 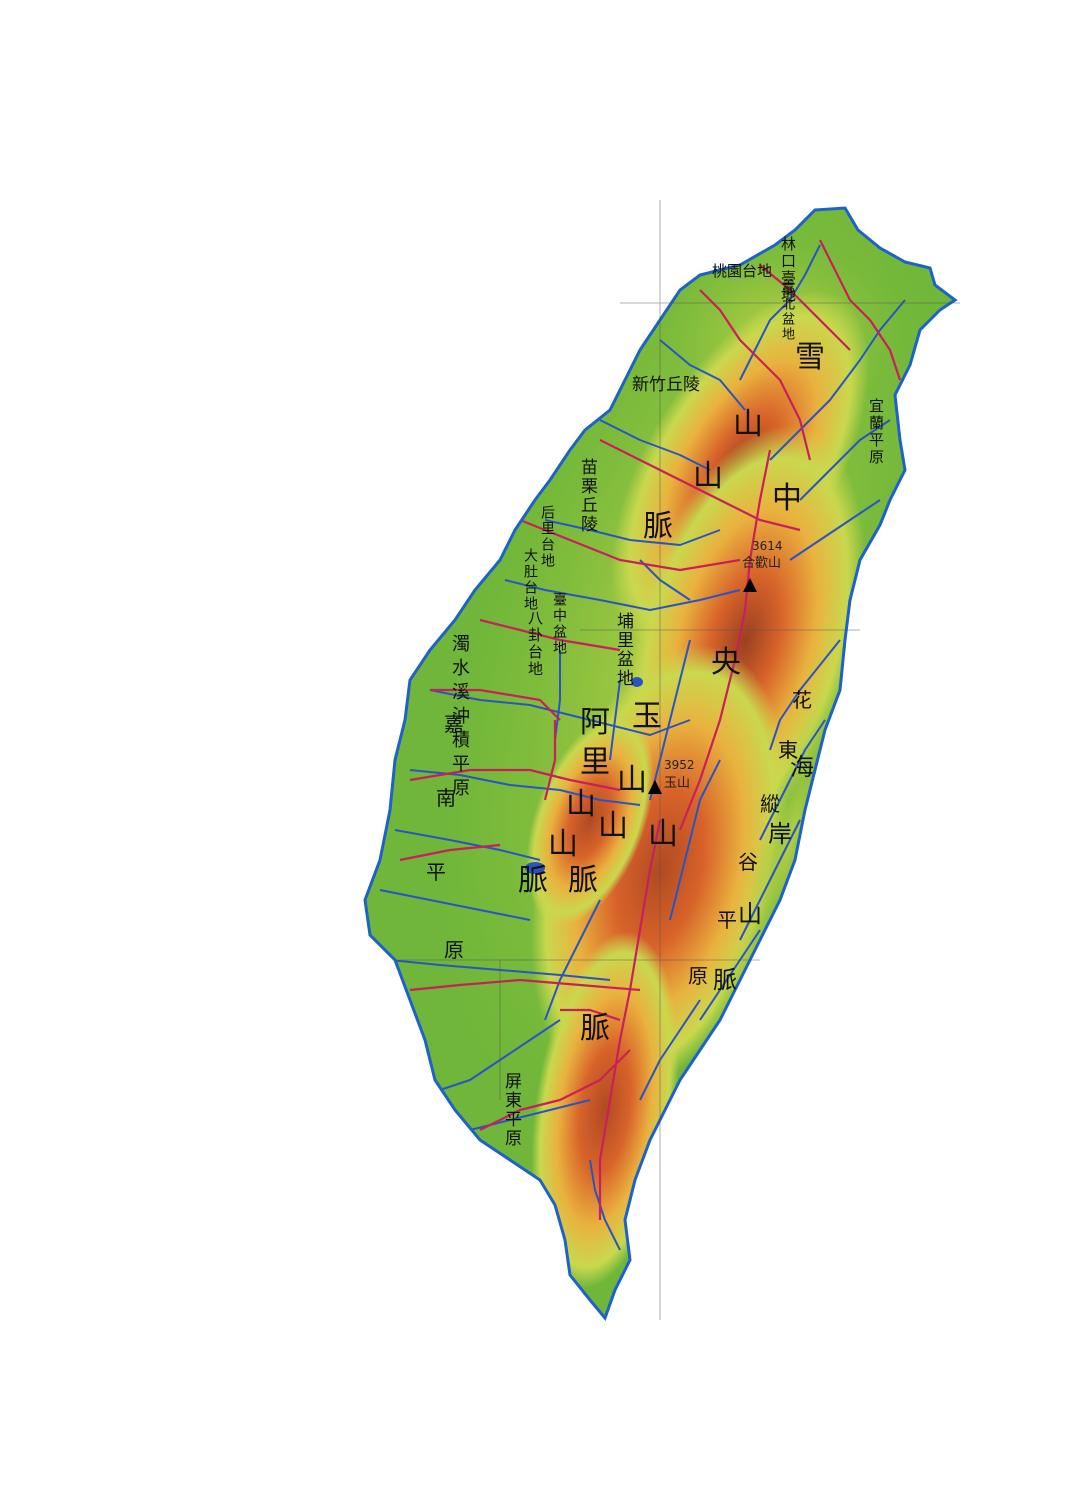 What do you see at coordinates (587, 496) in the screenshot?
I see `region-miaoli: 苗栗丘陵` at bounding box center [587, 496].